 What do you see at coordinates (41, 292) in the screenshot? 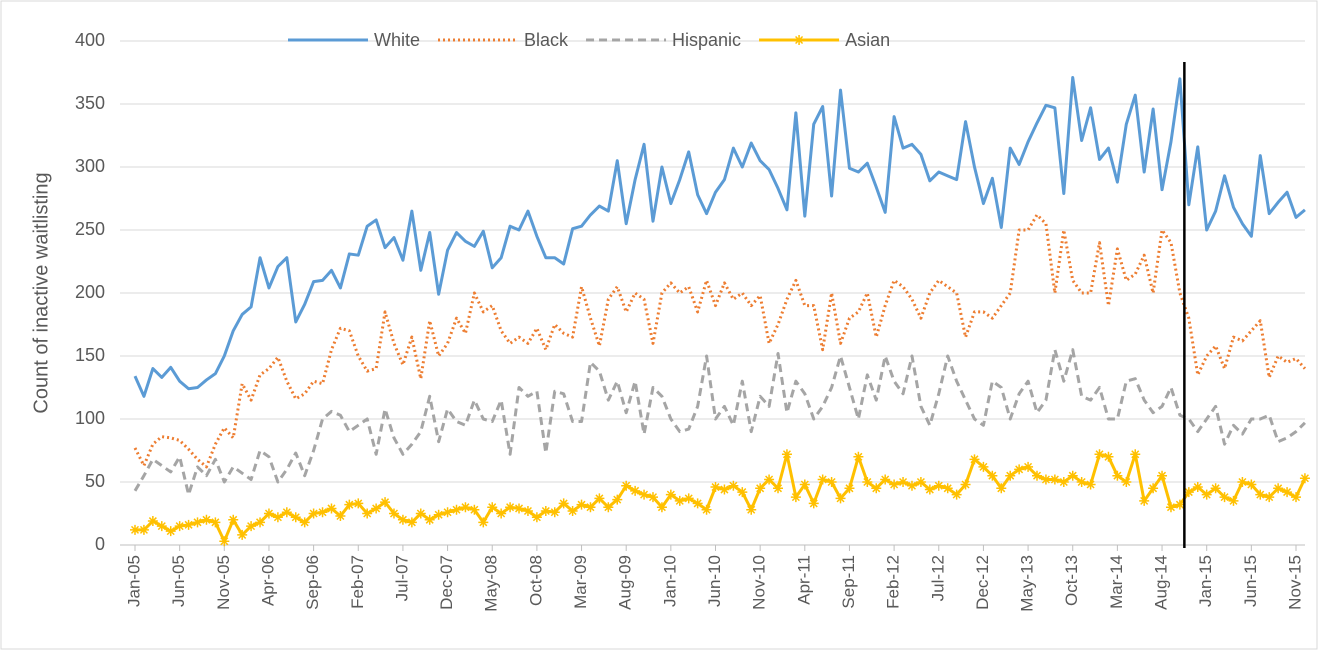
I see `y-axis-title: Count of inactive waitlisting` at bounding box center [41, 292].